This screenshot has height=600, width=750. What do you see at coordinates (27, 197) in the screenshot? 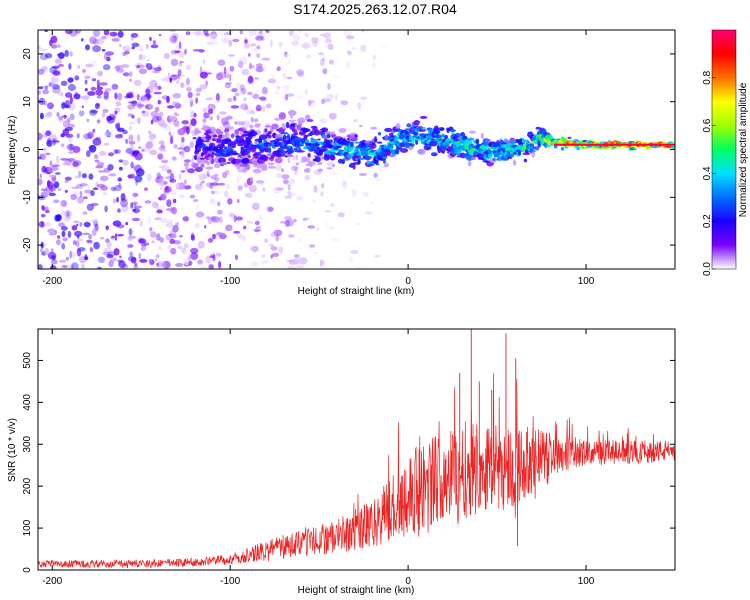
I see `y-tick-label: -10` at bounding box center [27, 197].